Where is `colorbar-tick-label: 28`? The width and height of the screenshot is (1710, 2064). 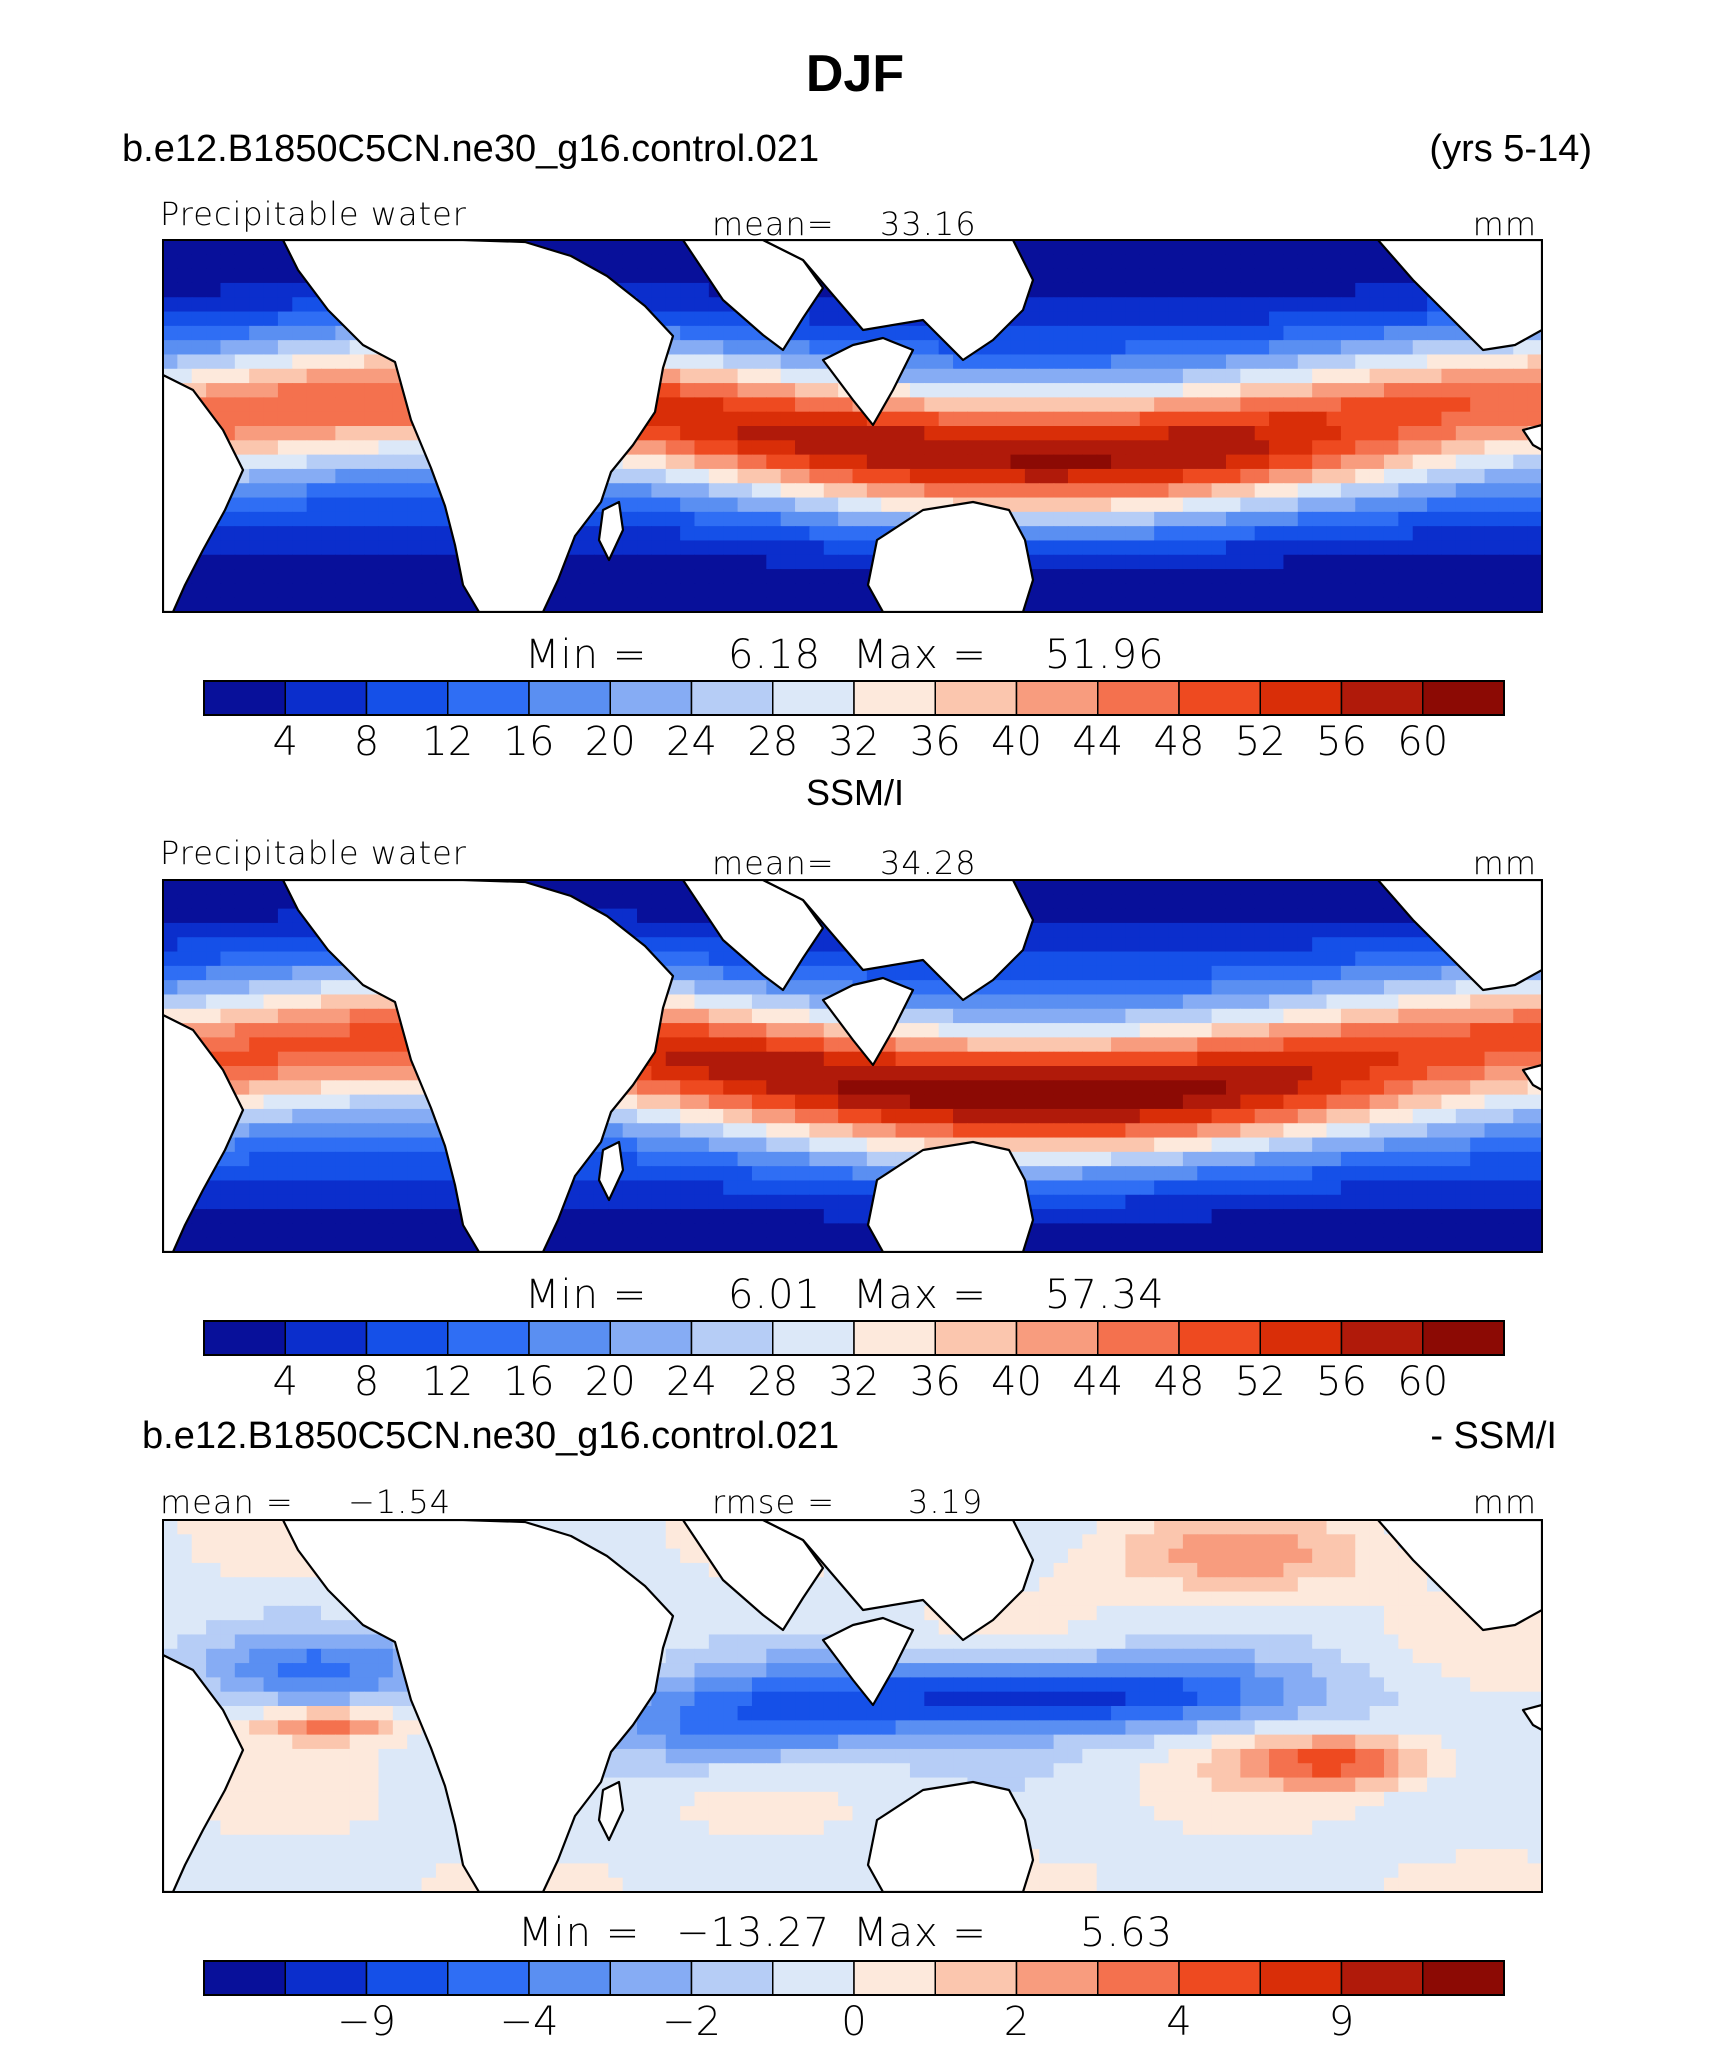
colorbar-tick-label: 28 is located at coordinates (772, 1382).